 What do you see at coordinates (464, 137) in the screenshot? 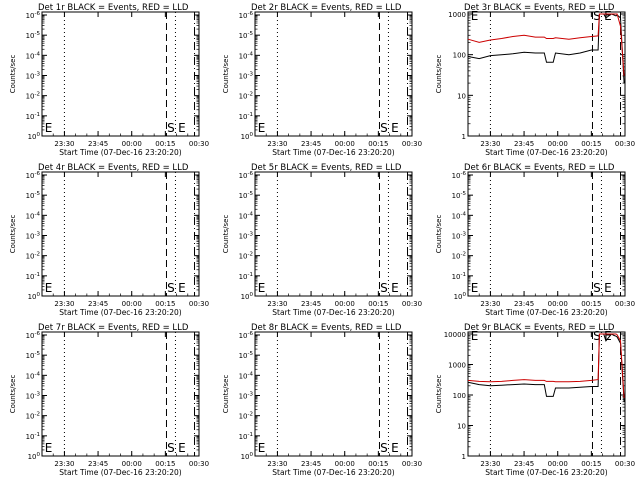
I see `y-tick-label: 1` at bounding box center [464, 137].